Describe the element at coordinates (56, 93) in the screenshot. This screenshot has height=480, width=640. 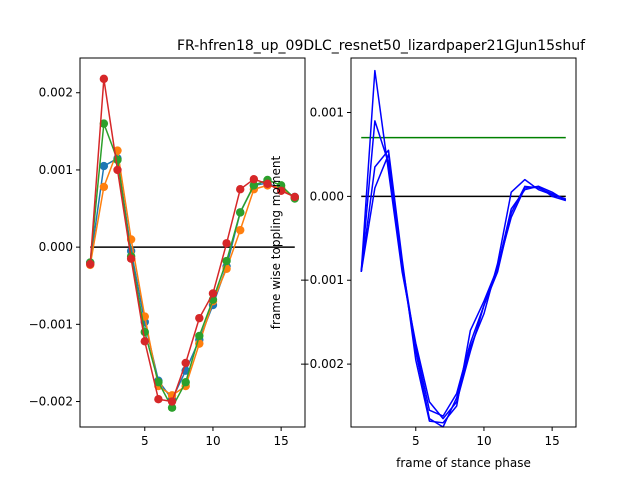
I see `y-tick-label: 0.002` at that location.